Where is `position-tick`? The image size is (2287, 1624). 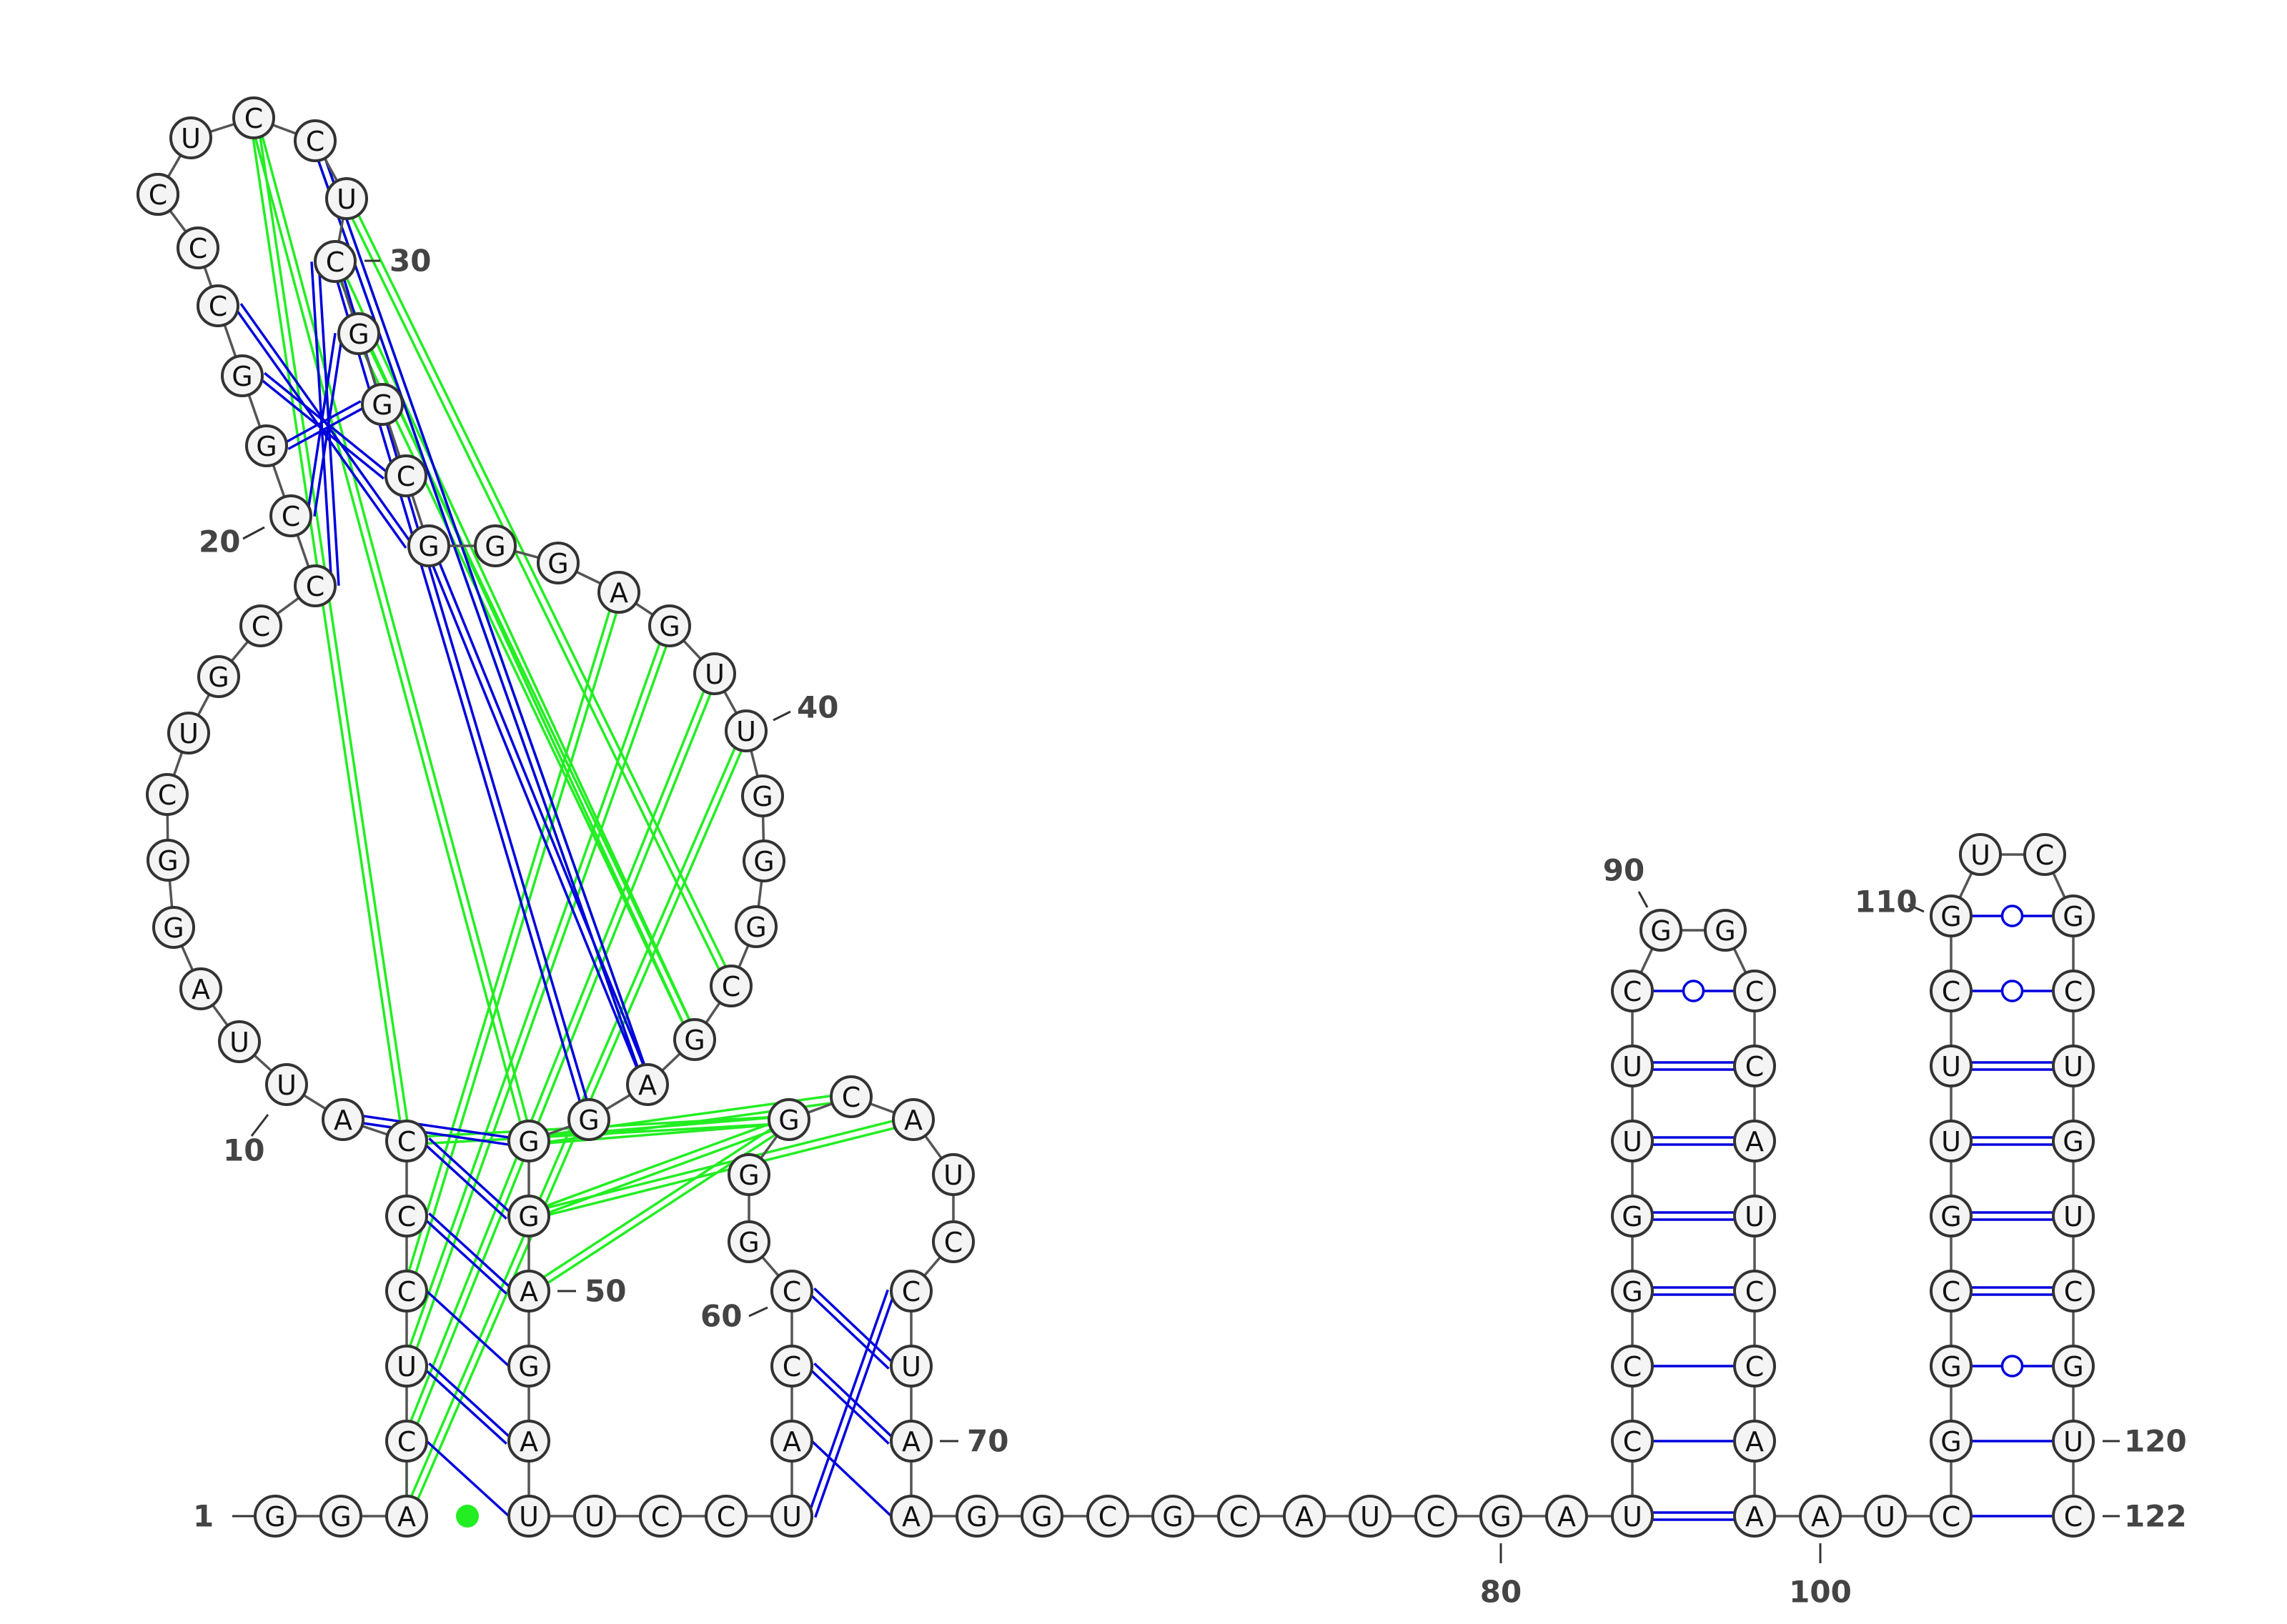
position-tick is located at coordinates (758, 1311).